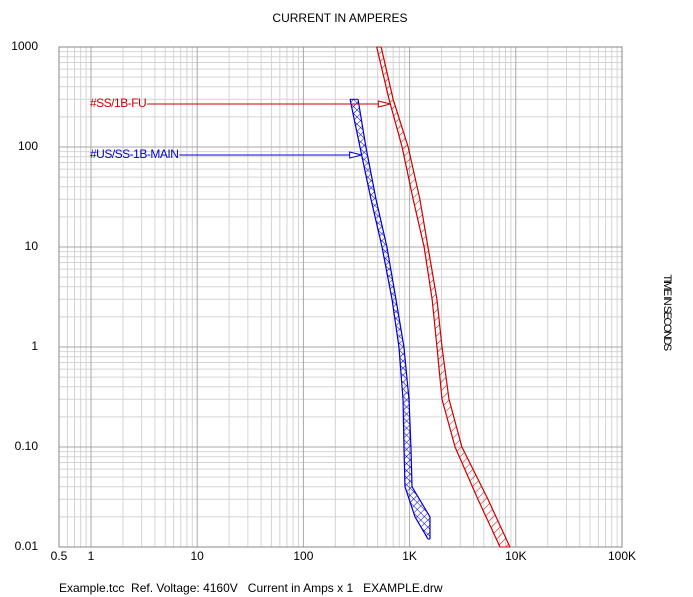 The width and height of the screenshot is (693, 597). What do you see at coordinates (34, 346) in the screenshot?
I see `y-tick-label: 1` at bounding box center [34, 346].